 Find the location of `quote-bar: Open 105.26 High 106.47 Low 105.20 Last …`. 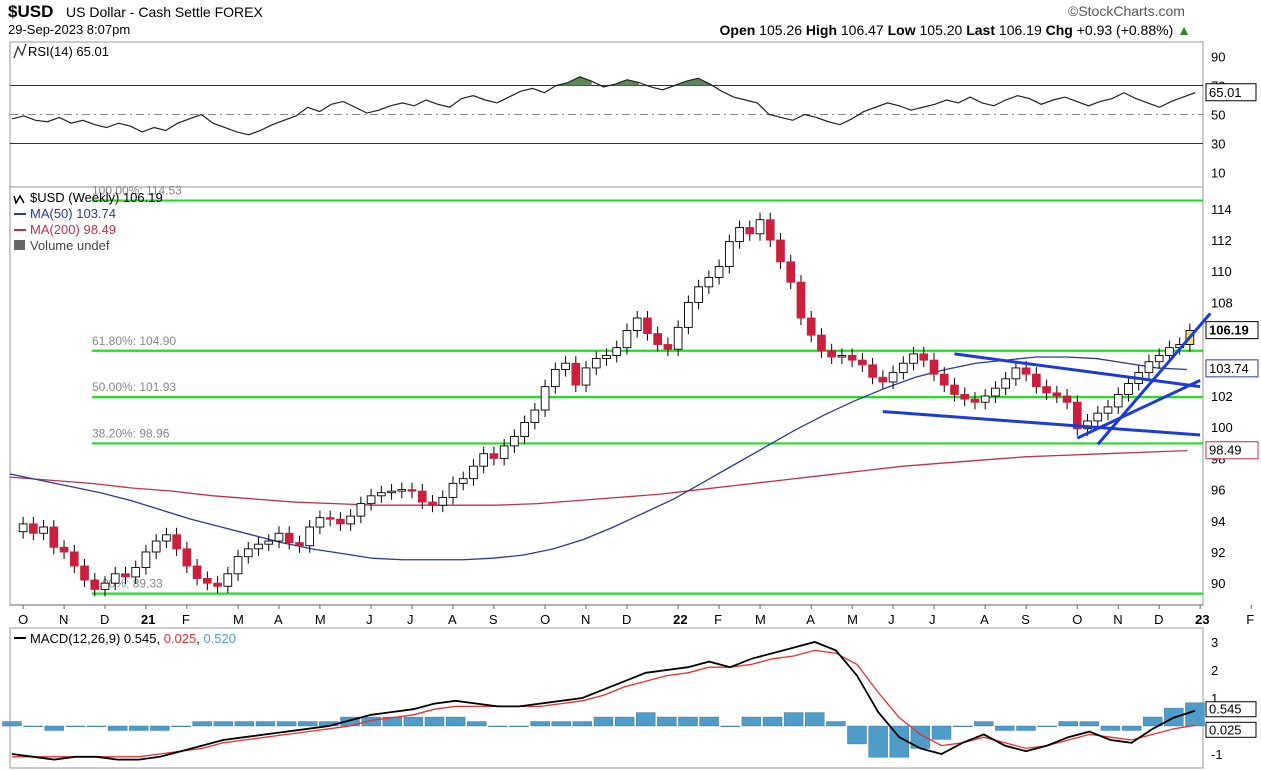

quote-bar: Open 105.26 High 106.47 Low 105.20 Last … is located at coordinates (956, 30).